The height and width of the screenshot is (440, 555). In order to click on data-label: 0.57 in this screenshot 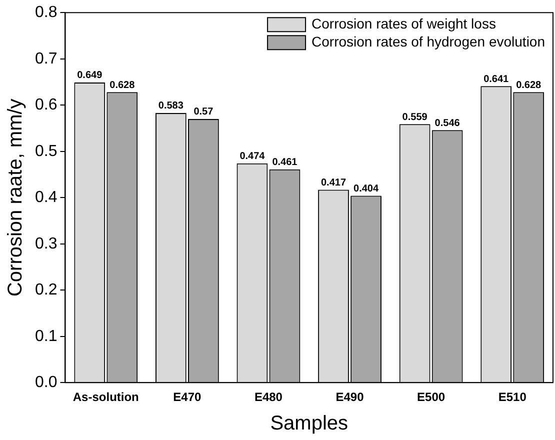, I will do `click(204, 112)`.